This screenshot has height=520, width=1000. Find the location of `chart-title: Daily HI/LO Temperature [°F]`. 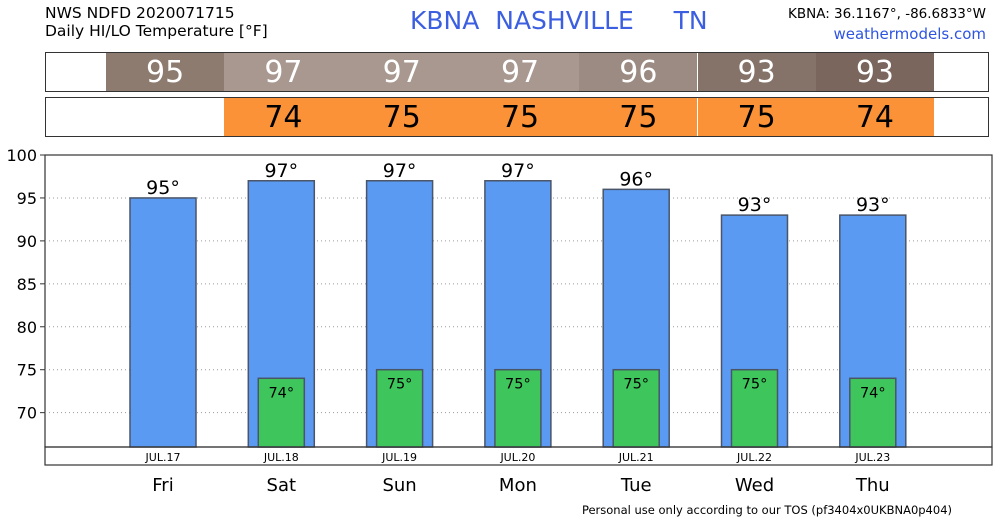

chart-title: Daily HI/LO Temperature [°F] is located at coordinates (156, 31).